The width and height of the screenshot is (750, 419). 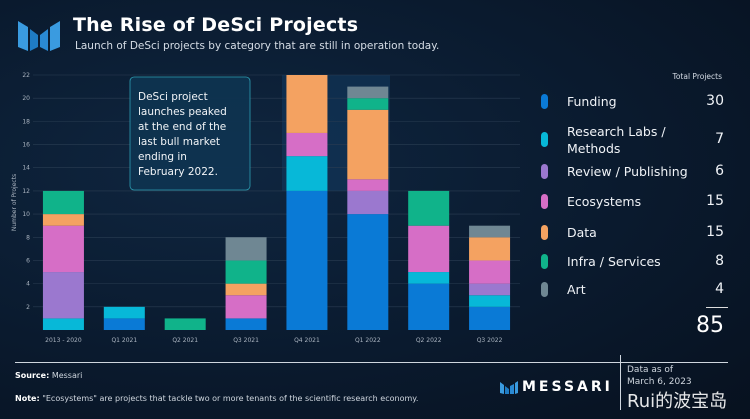 I want to click on y-tick-label: 4, so click(x=28, y=284).